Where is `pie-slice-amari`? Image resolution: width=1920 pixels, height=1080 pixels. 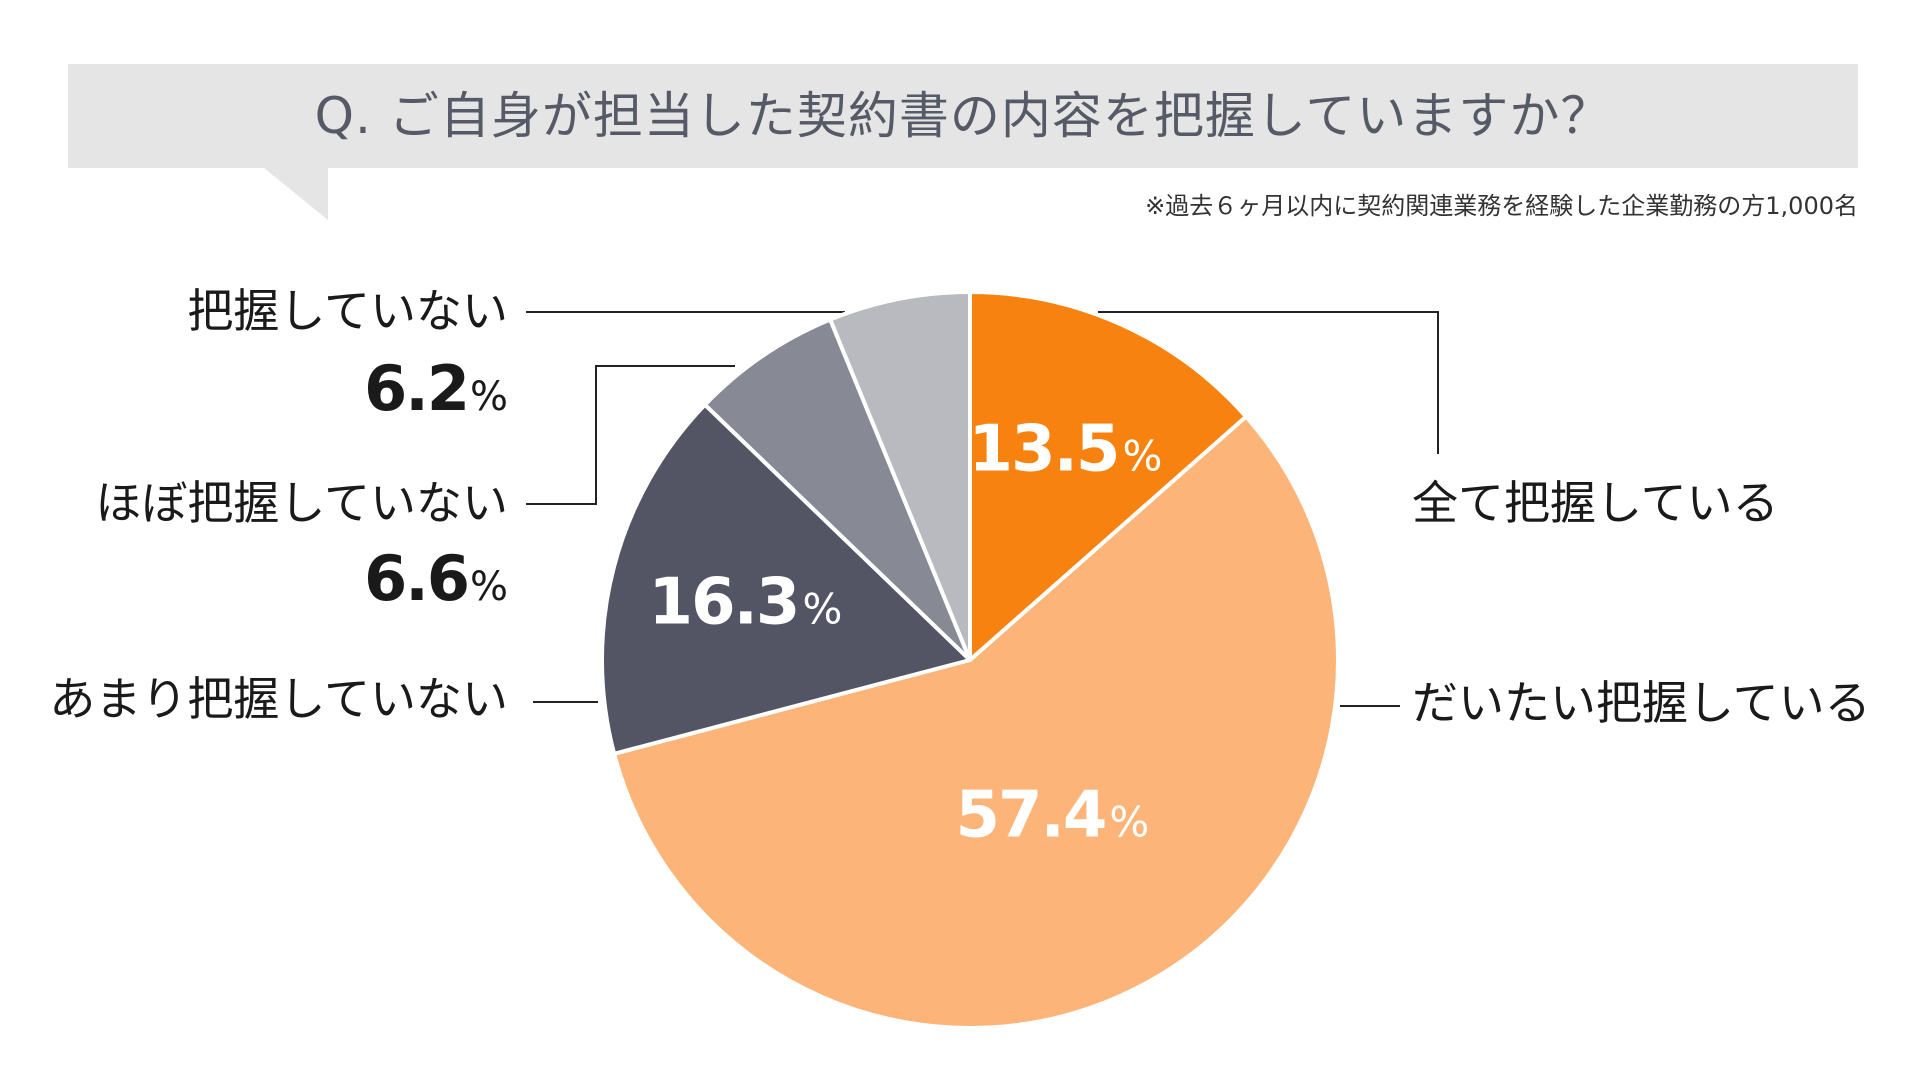
pie-slice-amari is located at coordinates (786, 579).